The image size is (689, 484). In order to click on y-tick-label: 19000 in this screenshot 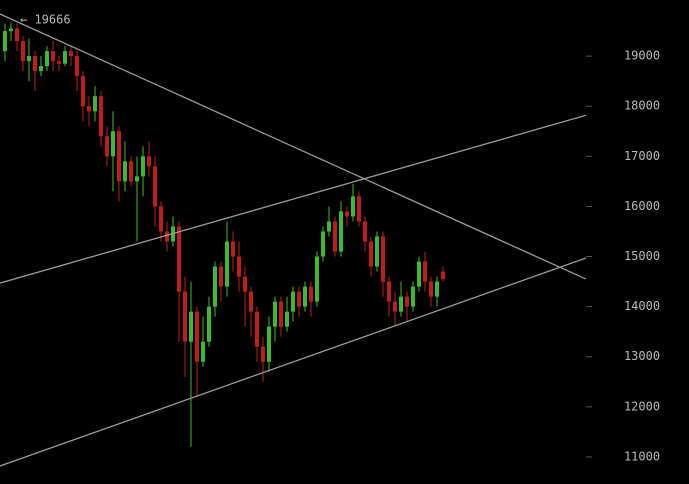, I will do `click(642, 56)`.